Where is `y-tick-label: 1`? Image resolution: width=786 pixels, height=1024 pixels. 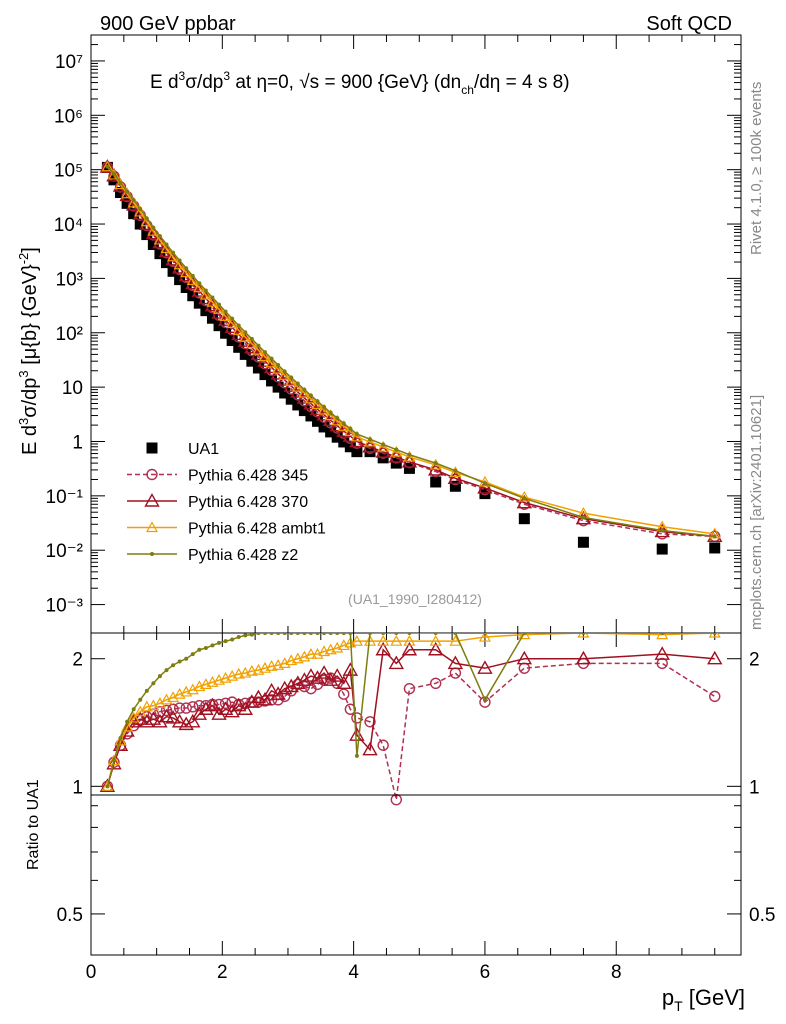 y-tick-label: 1 is located at coordinates (77, 442).